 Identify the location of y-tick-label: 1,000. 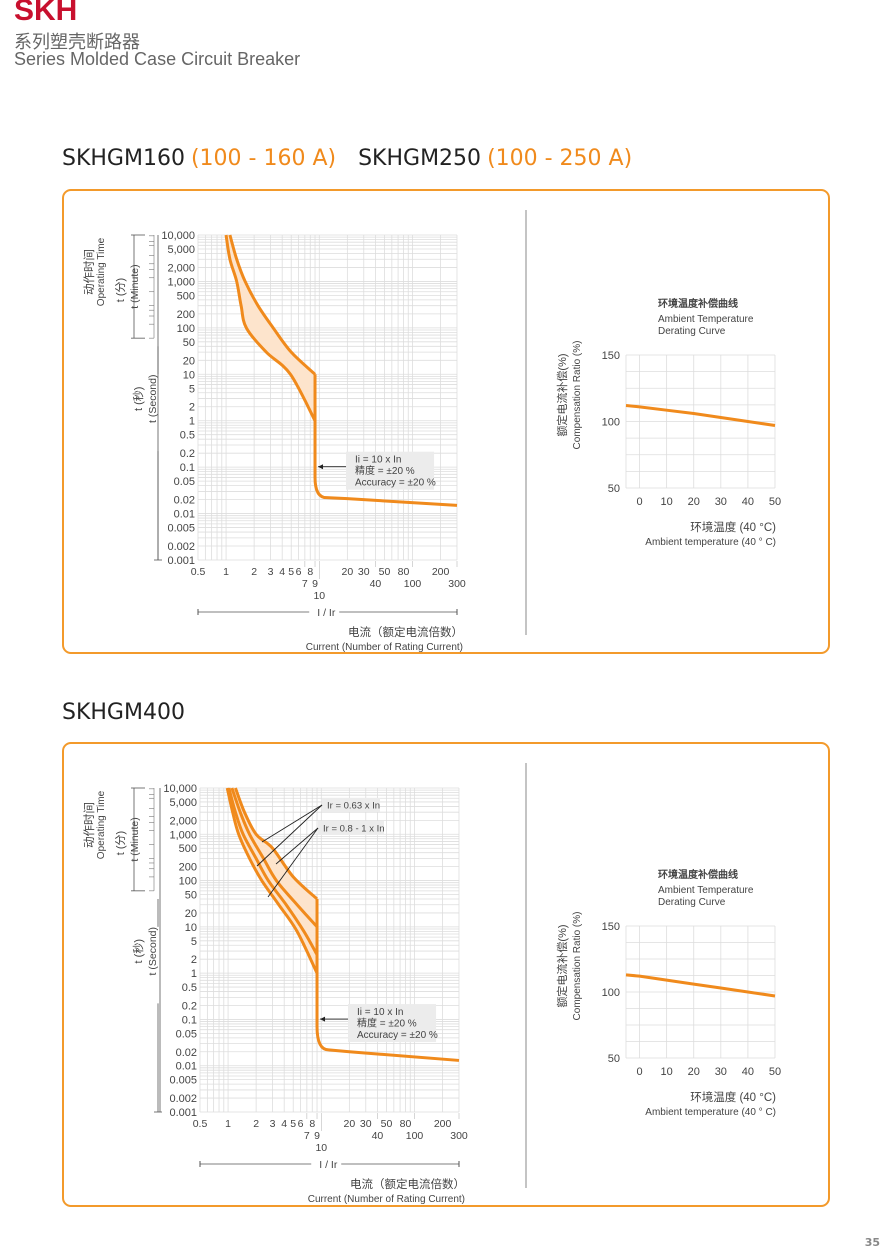
(181, 282).